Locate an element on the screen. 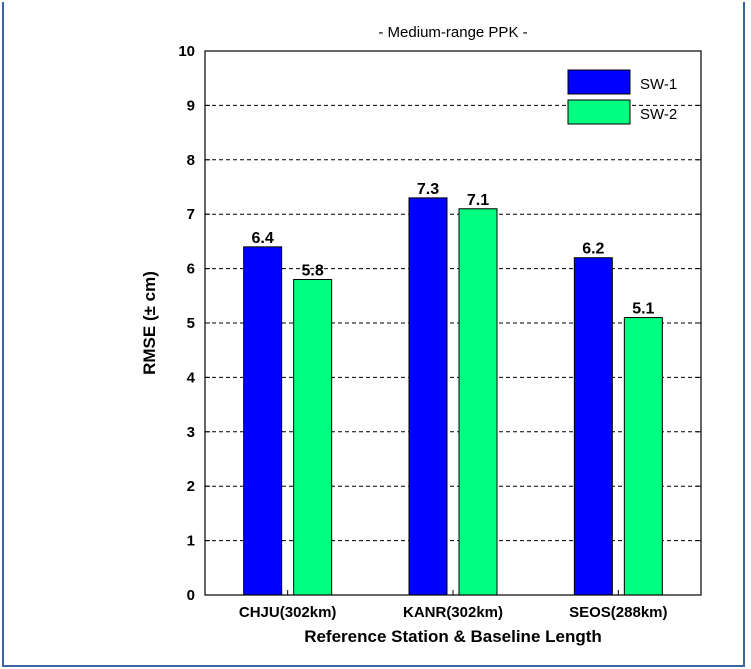 This screenshot has width=751, height=669. y-axis-title: RMSE (± cm) is located at coordinates (149, 323).